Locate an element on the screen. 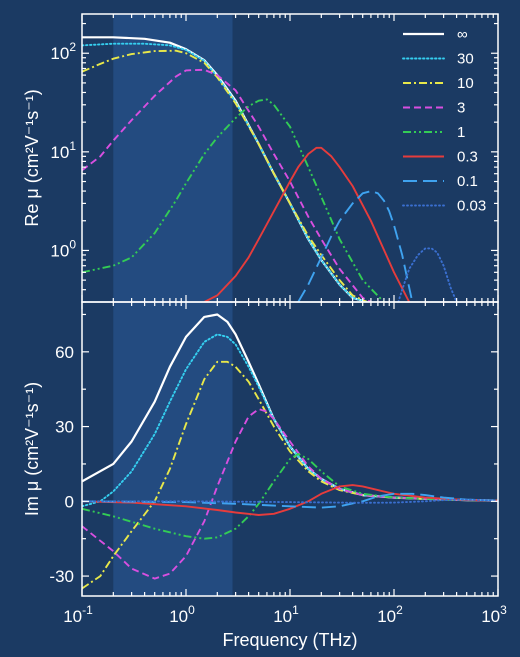  y-tick-label: 0 is located at coordinates (69, 501).